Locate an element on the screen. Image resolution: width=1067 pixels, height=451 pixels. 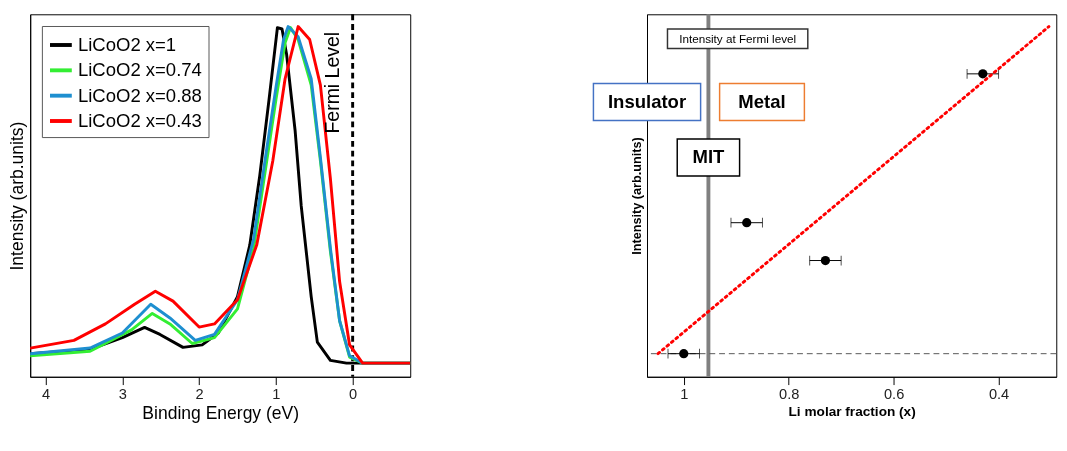
annotation: Metal is located at coordinates (762, 101).